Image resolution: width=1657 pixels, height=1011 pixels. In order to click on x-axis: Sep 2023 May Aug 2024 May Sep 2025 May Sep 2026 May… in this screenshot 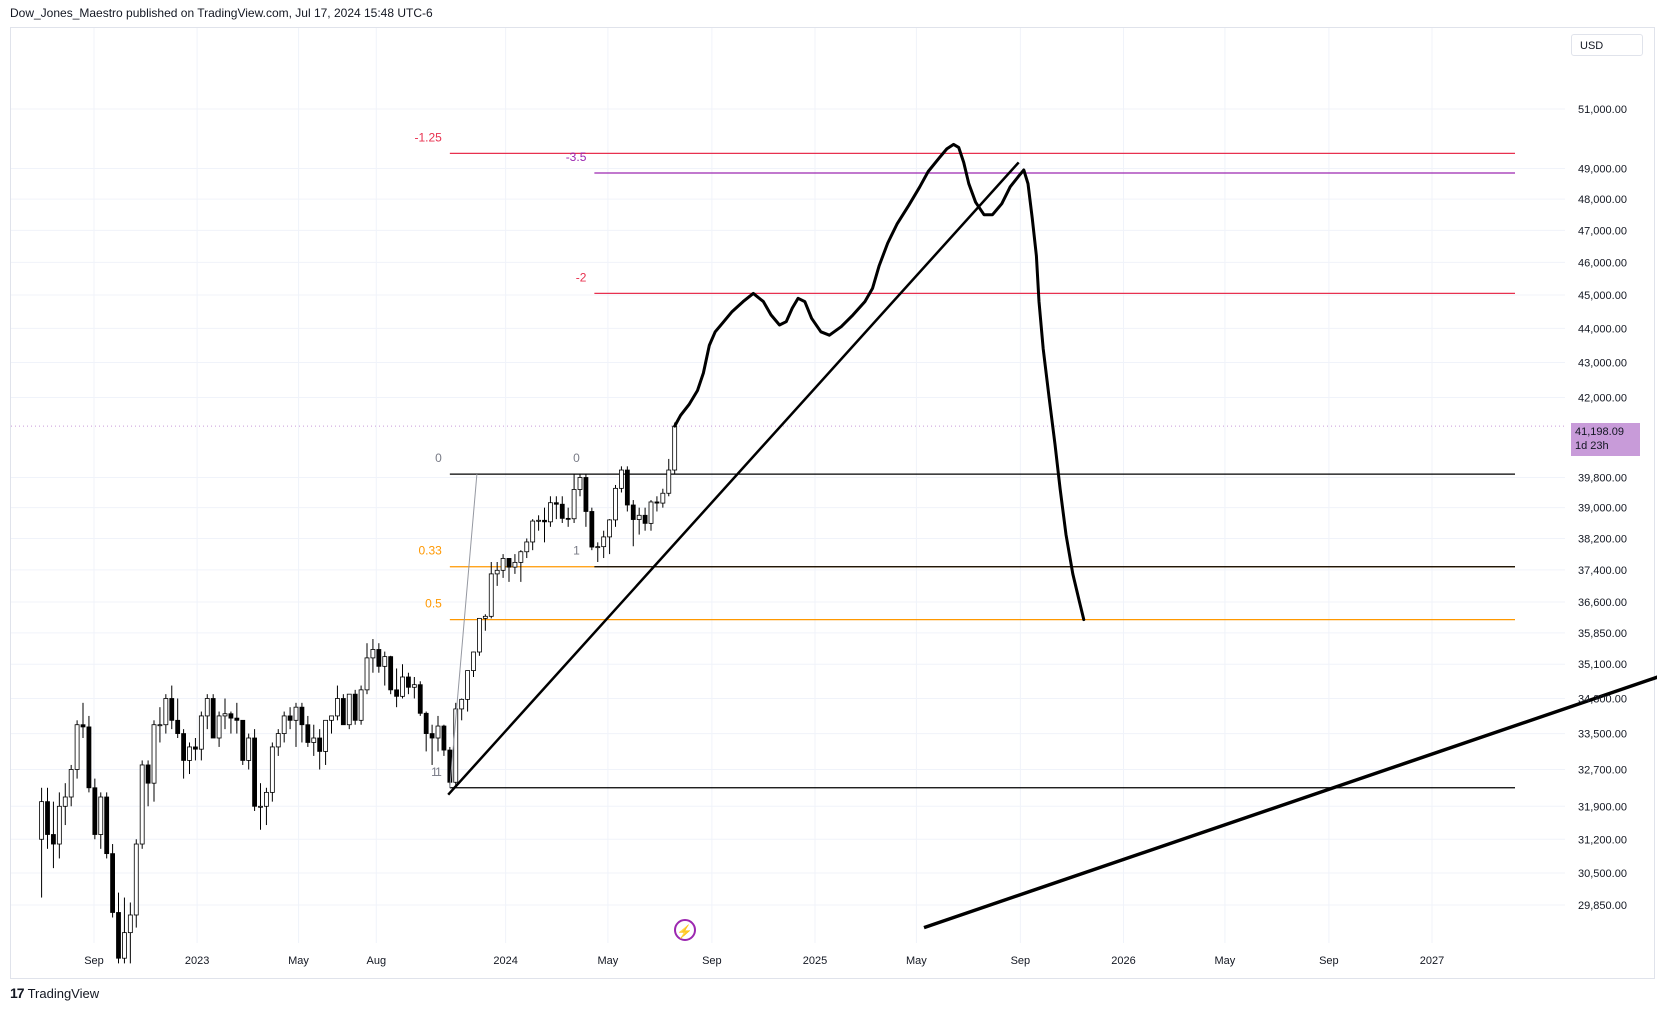, I will do `click(764, 961)`.